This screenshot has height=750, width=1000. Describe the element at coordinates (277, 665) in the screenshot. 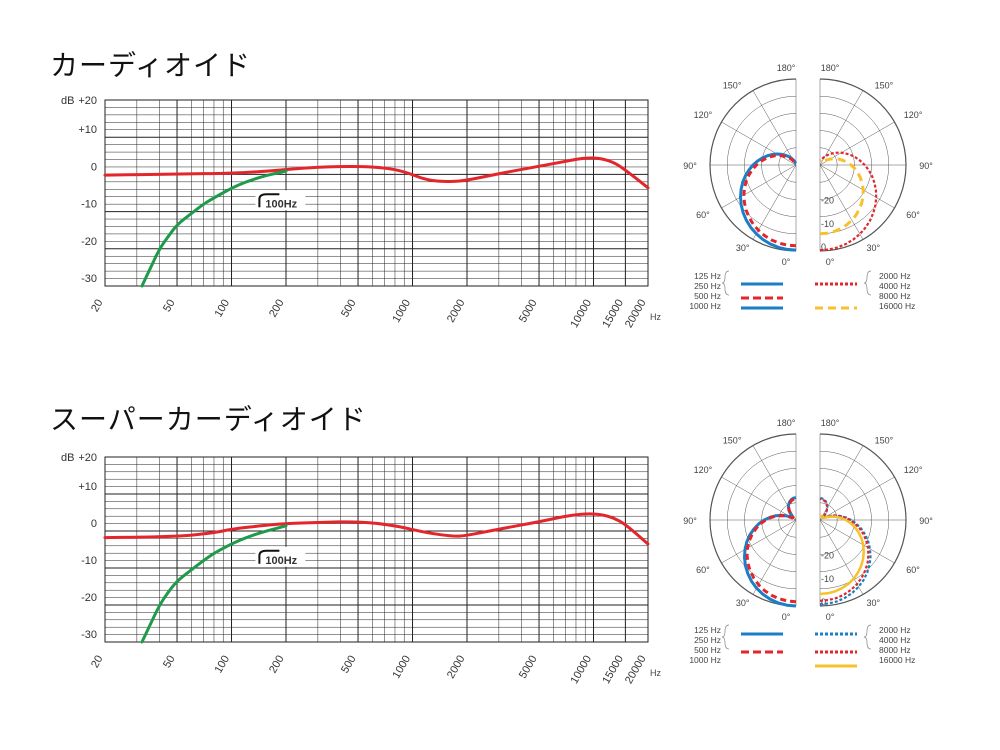

I see `x-tick-label: 200` at that location.